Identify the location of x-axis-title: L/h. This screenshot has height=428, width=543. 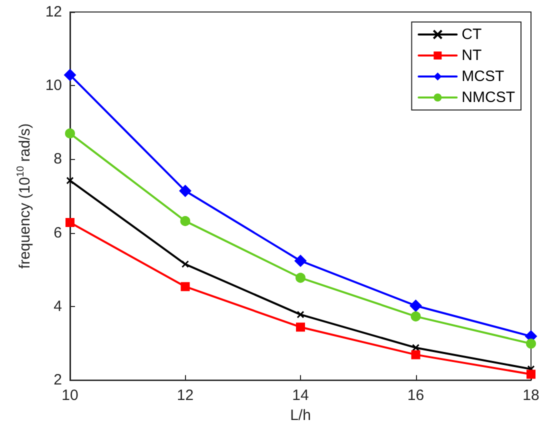
(300, 415).